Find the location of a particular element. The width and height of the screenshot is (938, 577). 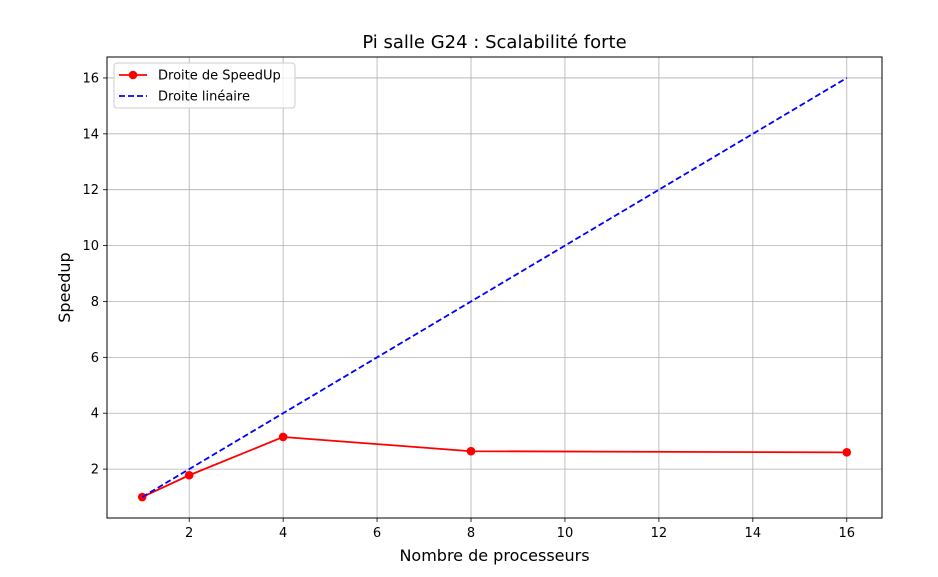

legend-box is located at coordinates (204, 85).